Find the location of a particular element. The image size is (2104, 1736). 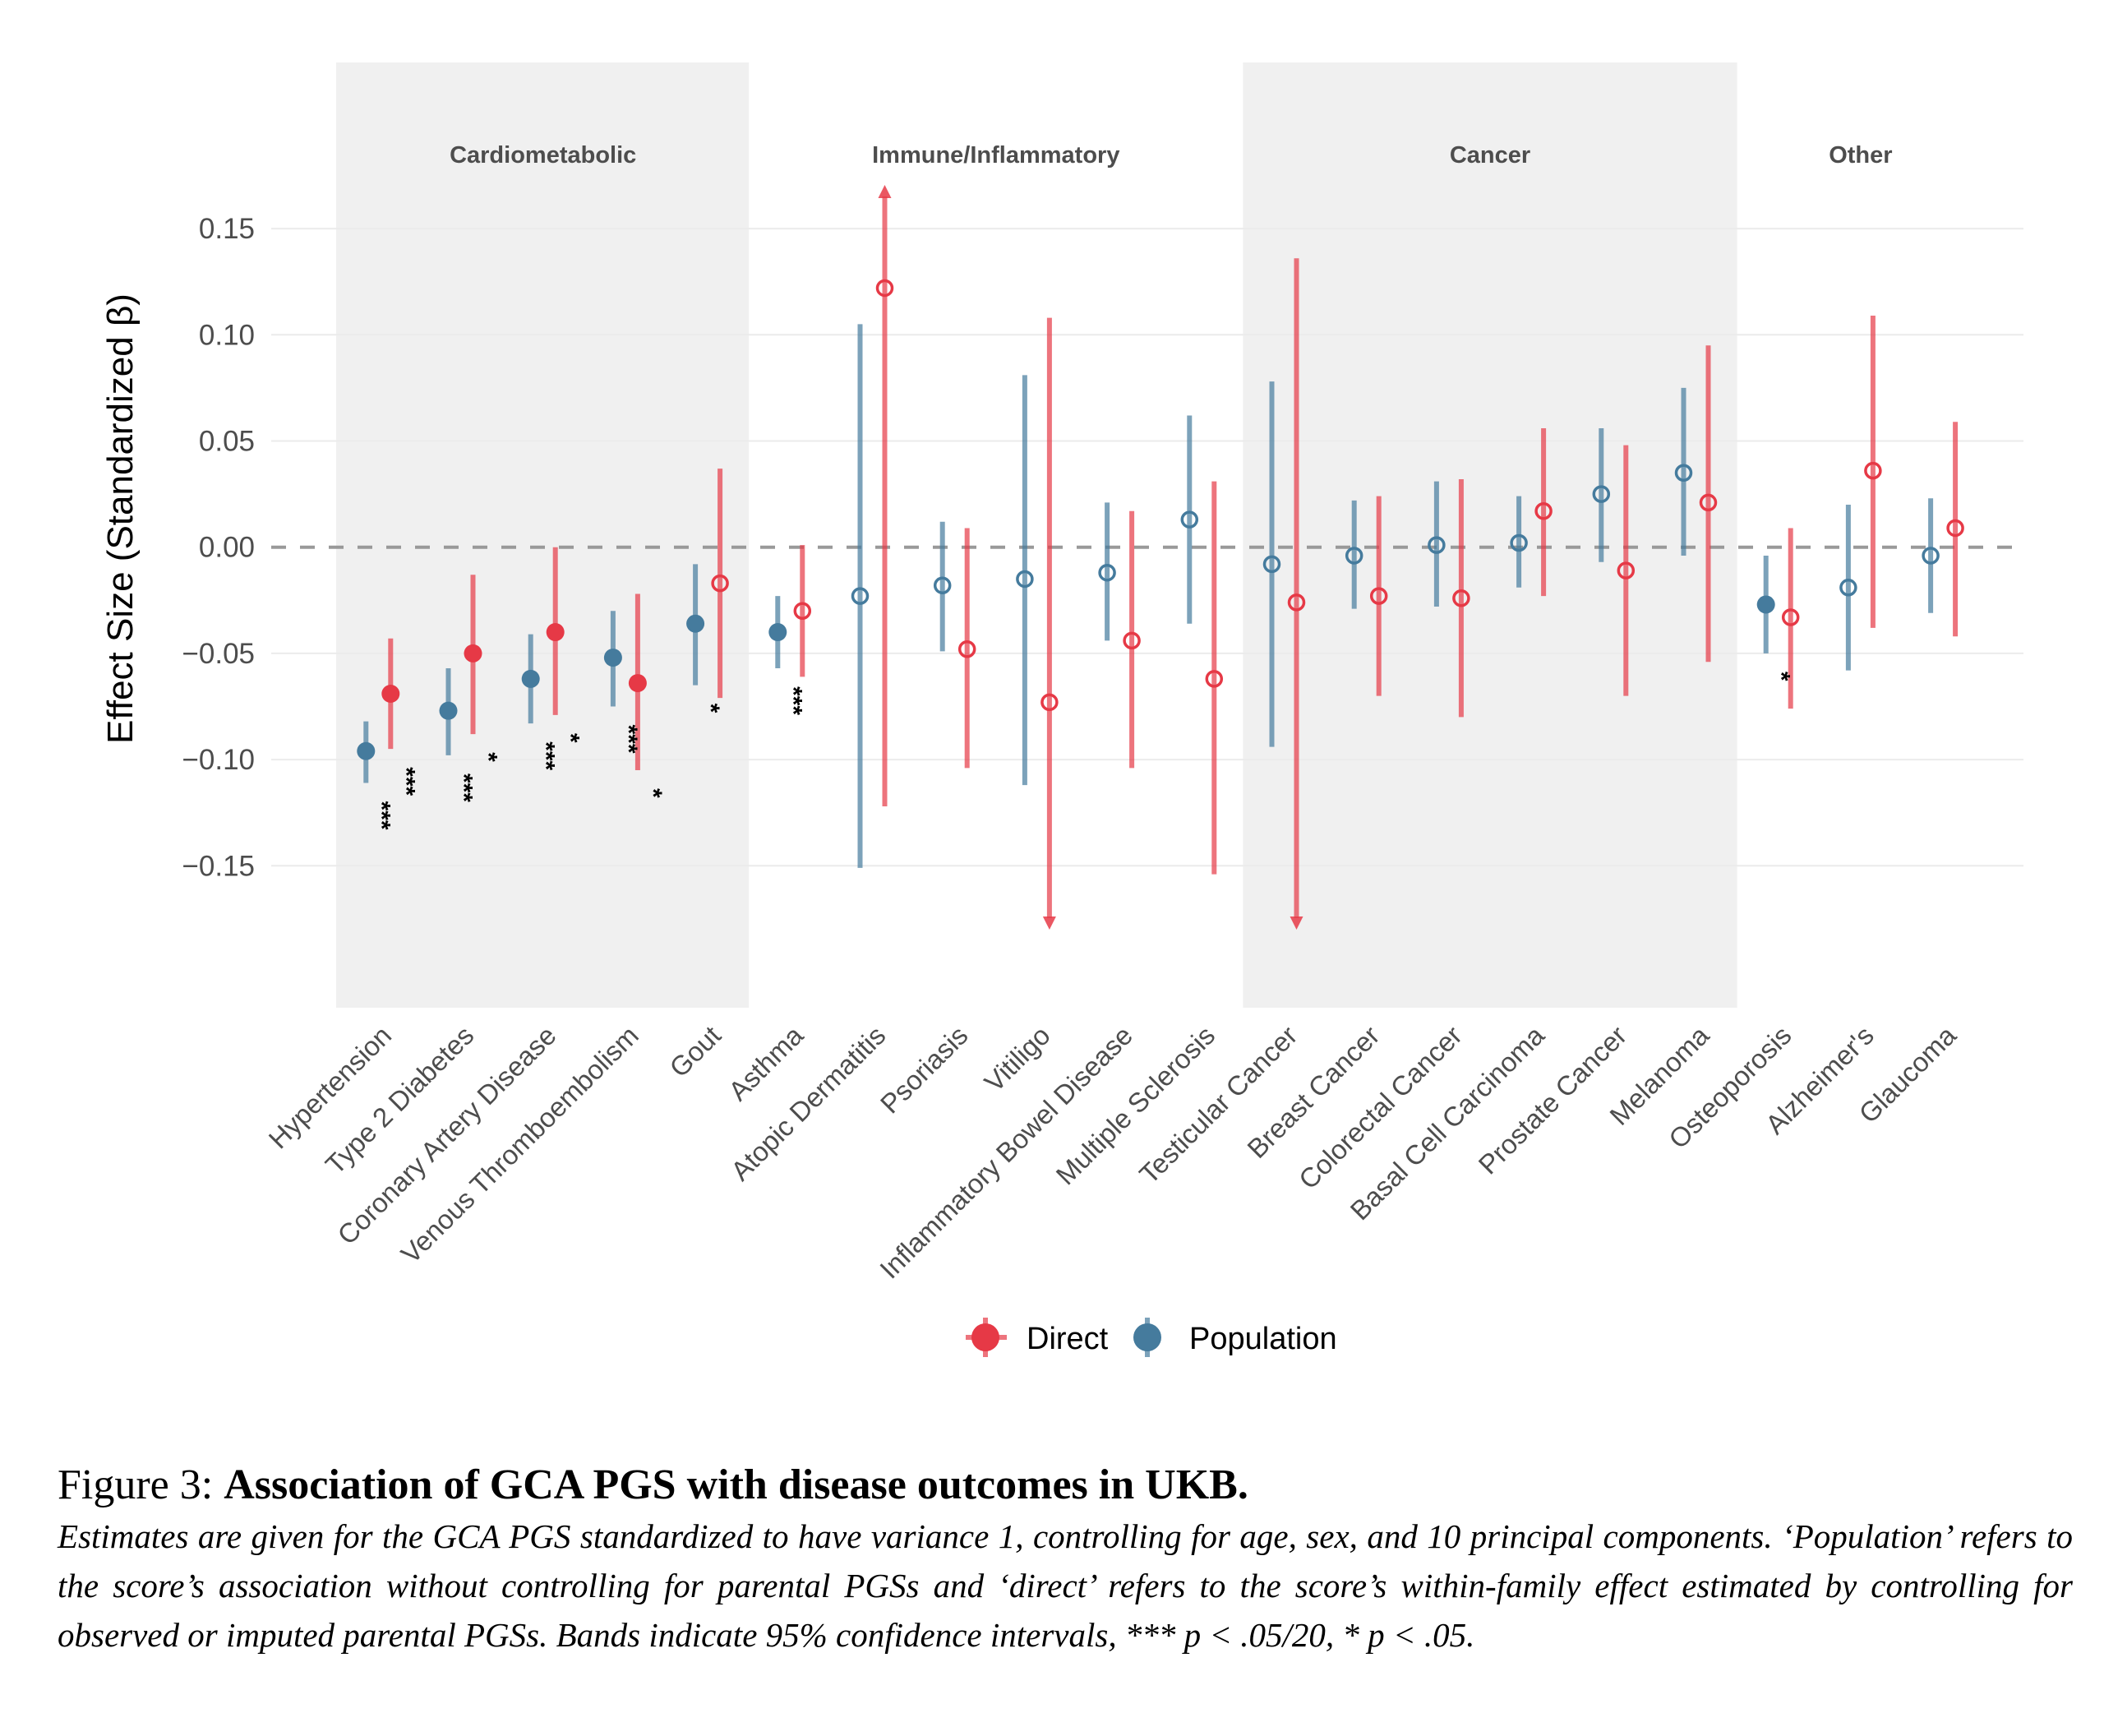

x-axis-label: Gout is located at coordinates (695, 1052).